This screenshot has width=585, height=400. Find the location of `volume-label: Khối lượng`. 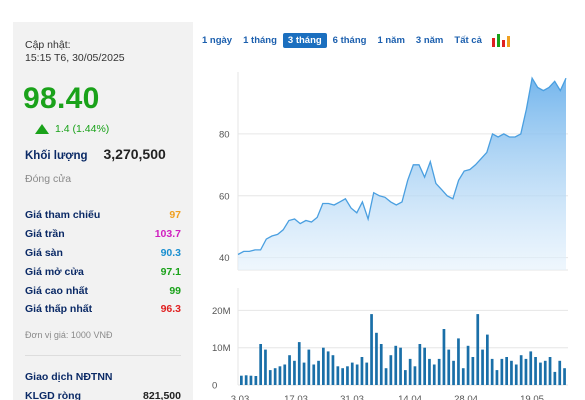

volume-label: Khối lượng is located at coordinates (56, 156).